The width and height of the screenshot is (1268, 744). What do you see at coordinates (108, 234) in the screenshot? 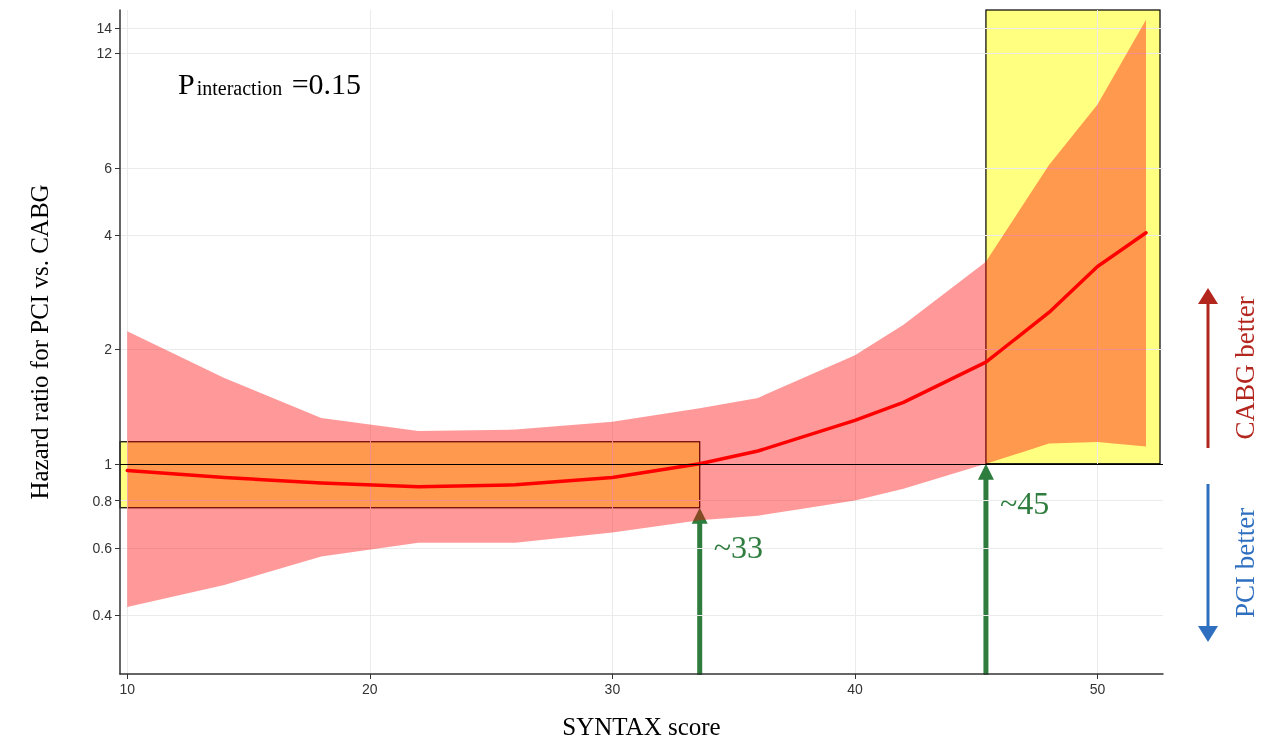
I see `y-tick-label: 4` at bounding box center [108, 234].